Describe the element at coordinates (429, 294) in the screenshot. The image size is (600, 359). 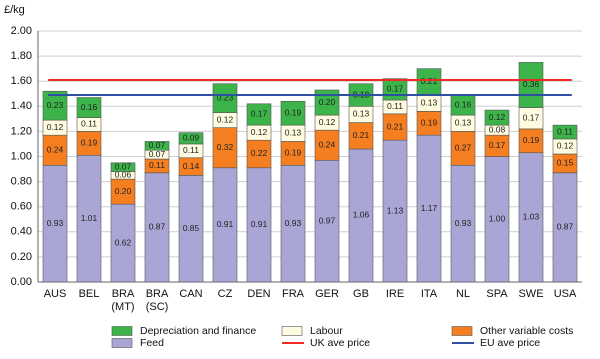
I see `x-tick-label: ITA` at that location.